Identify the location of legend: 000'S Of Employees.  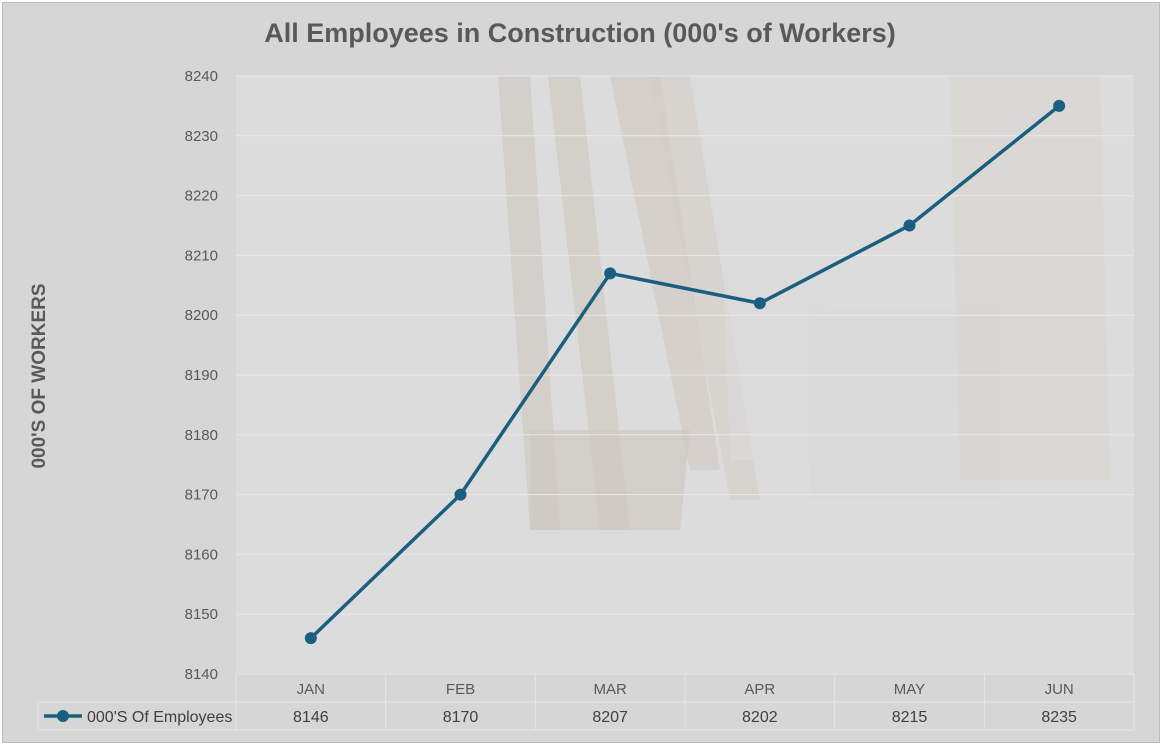
(138, 717).